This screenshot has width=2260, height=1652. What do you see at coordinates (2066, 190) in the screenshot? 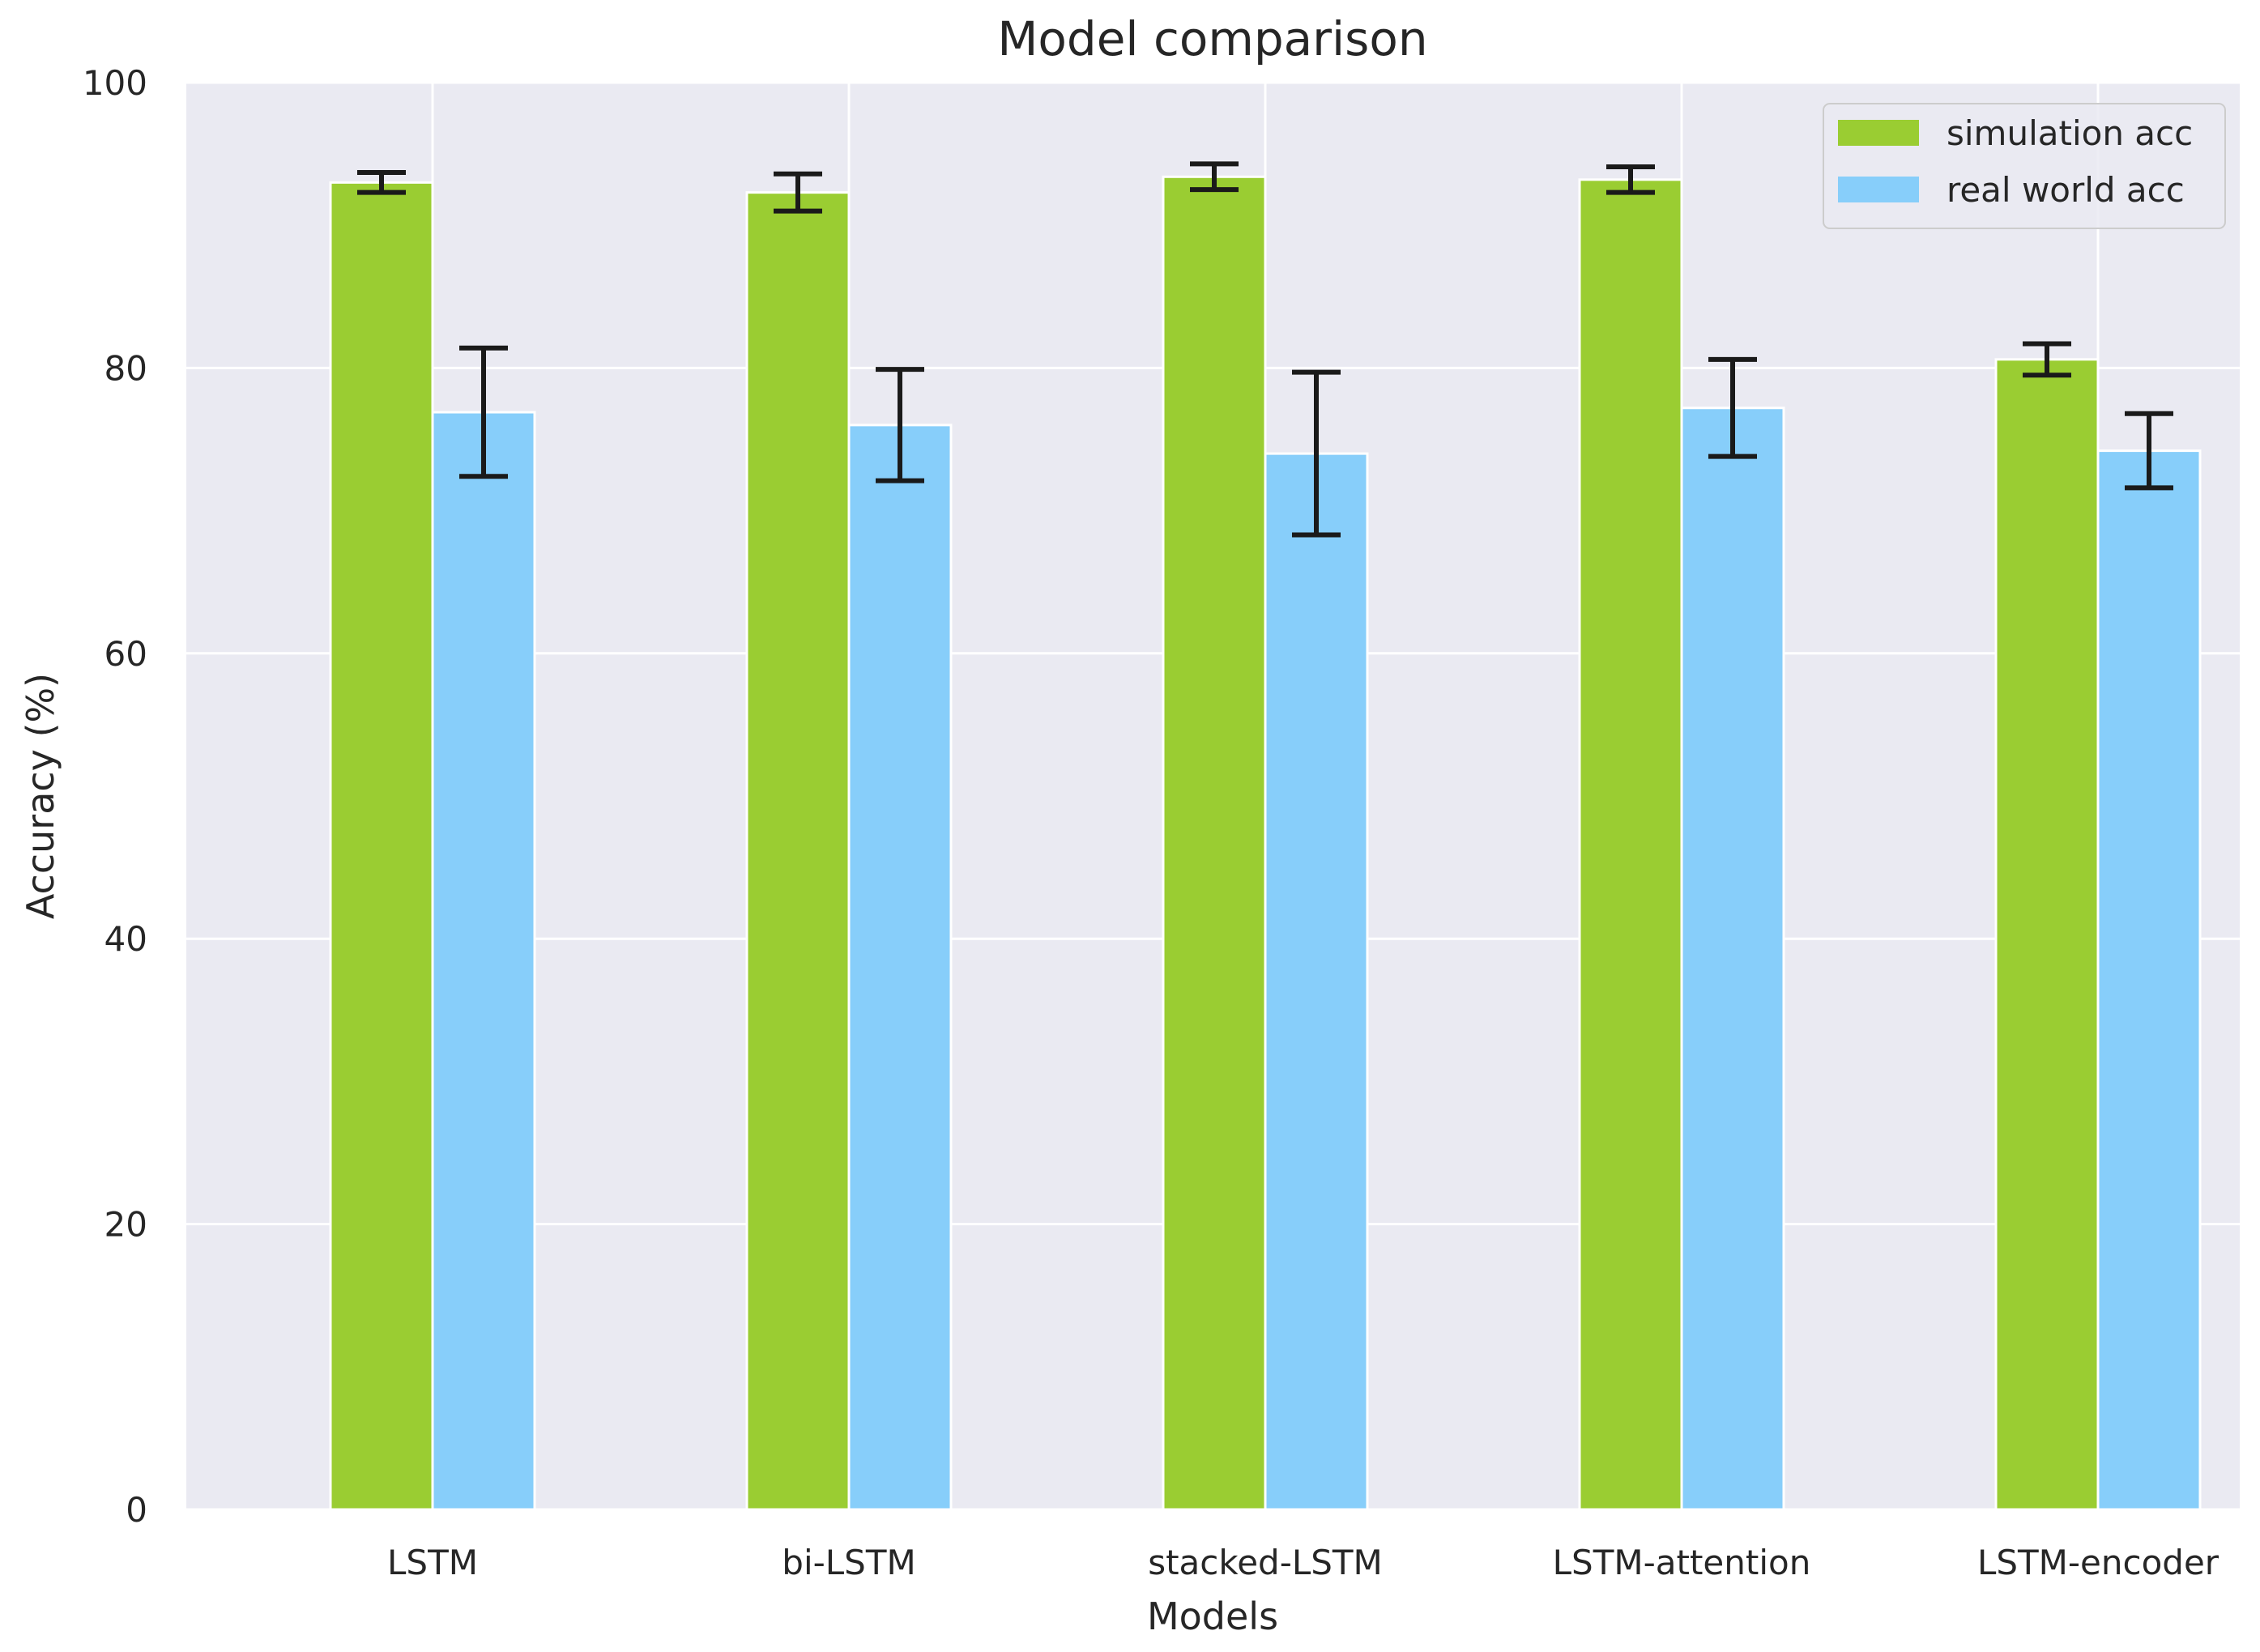
I see `legend-label: real world acc` at bounding box center [2066, 190].